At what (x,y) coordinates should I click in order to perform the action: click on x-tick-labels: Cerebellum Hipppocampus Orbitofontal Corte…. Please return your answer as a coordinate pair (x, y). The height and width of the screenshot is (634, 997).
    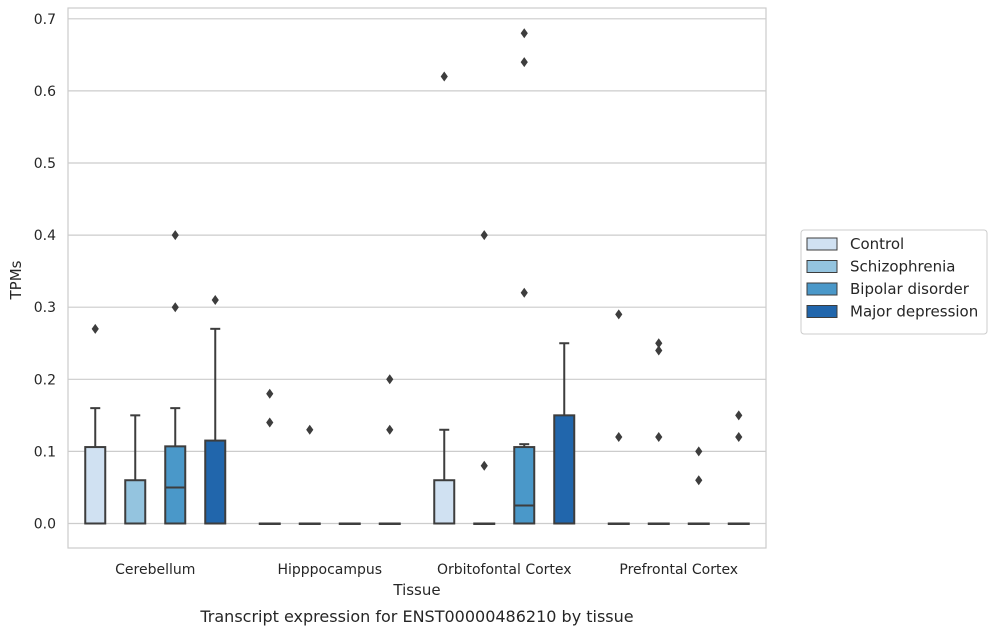
    Looking at the image, I should click on (426, 570).